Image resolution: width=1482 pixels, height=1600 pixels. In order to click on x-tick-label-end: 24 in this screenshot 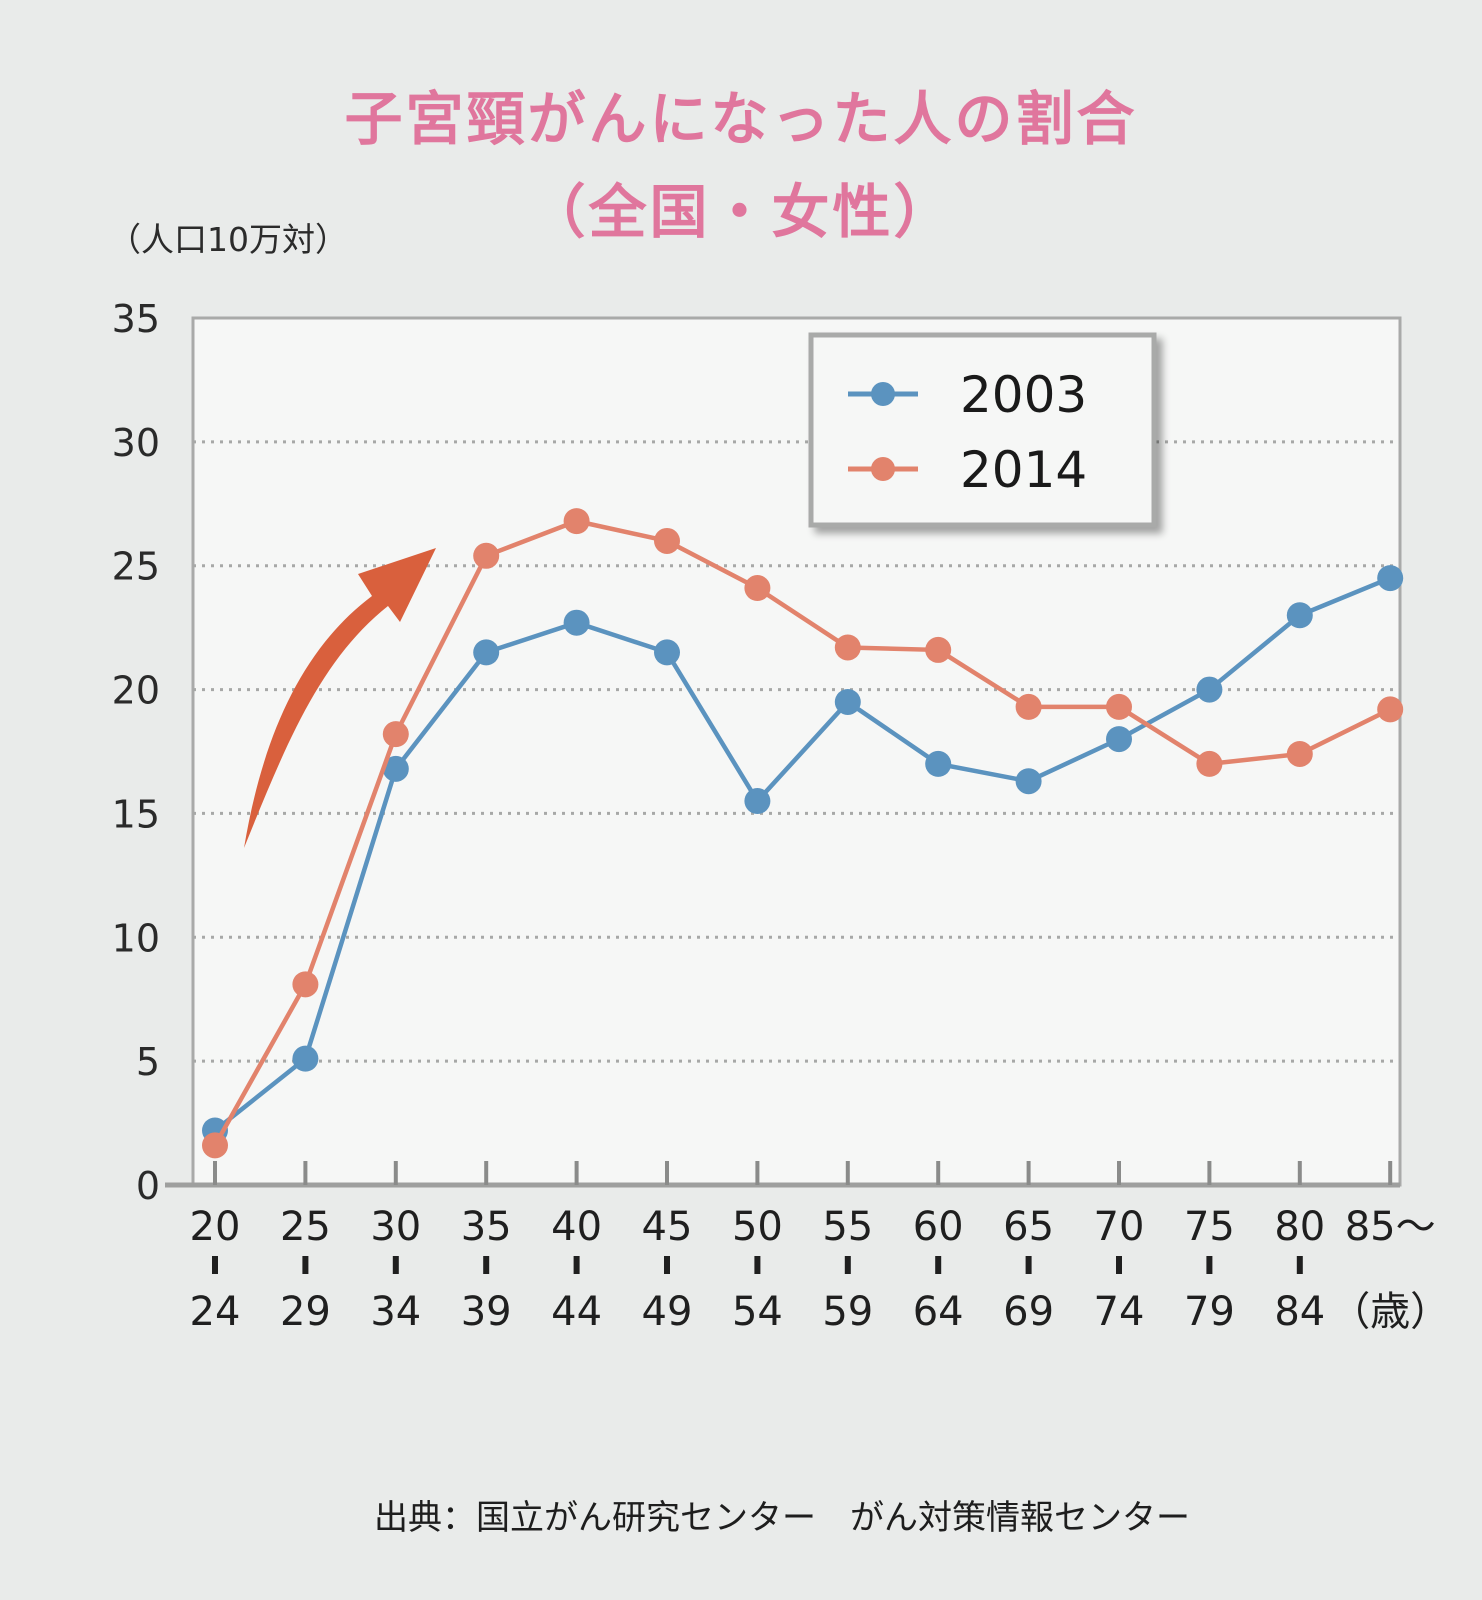, I will do `click(215, 1312)`.